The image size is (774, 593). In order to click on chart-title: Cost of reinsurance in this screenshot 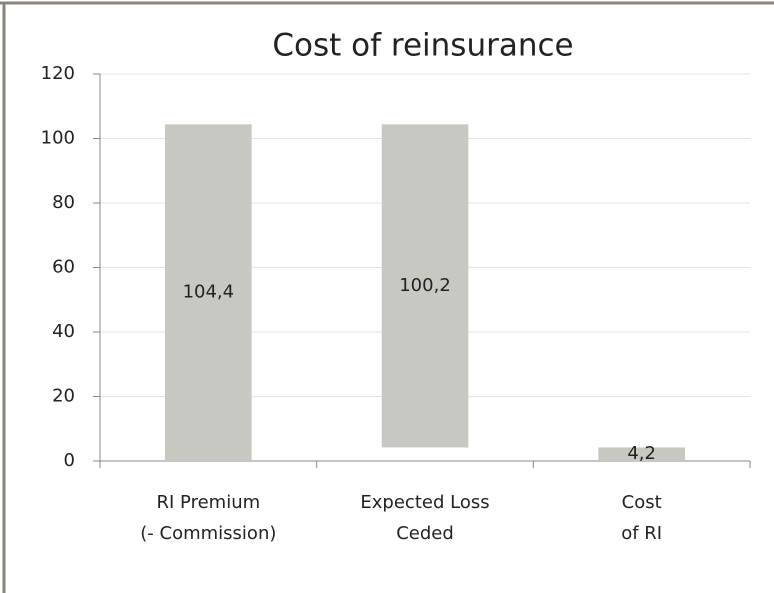, I will do `click(422, 46)`.